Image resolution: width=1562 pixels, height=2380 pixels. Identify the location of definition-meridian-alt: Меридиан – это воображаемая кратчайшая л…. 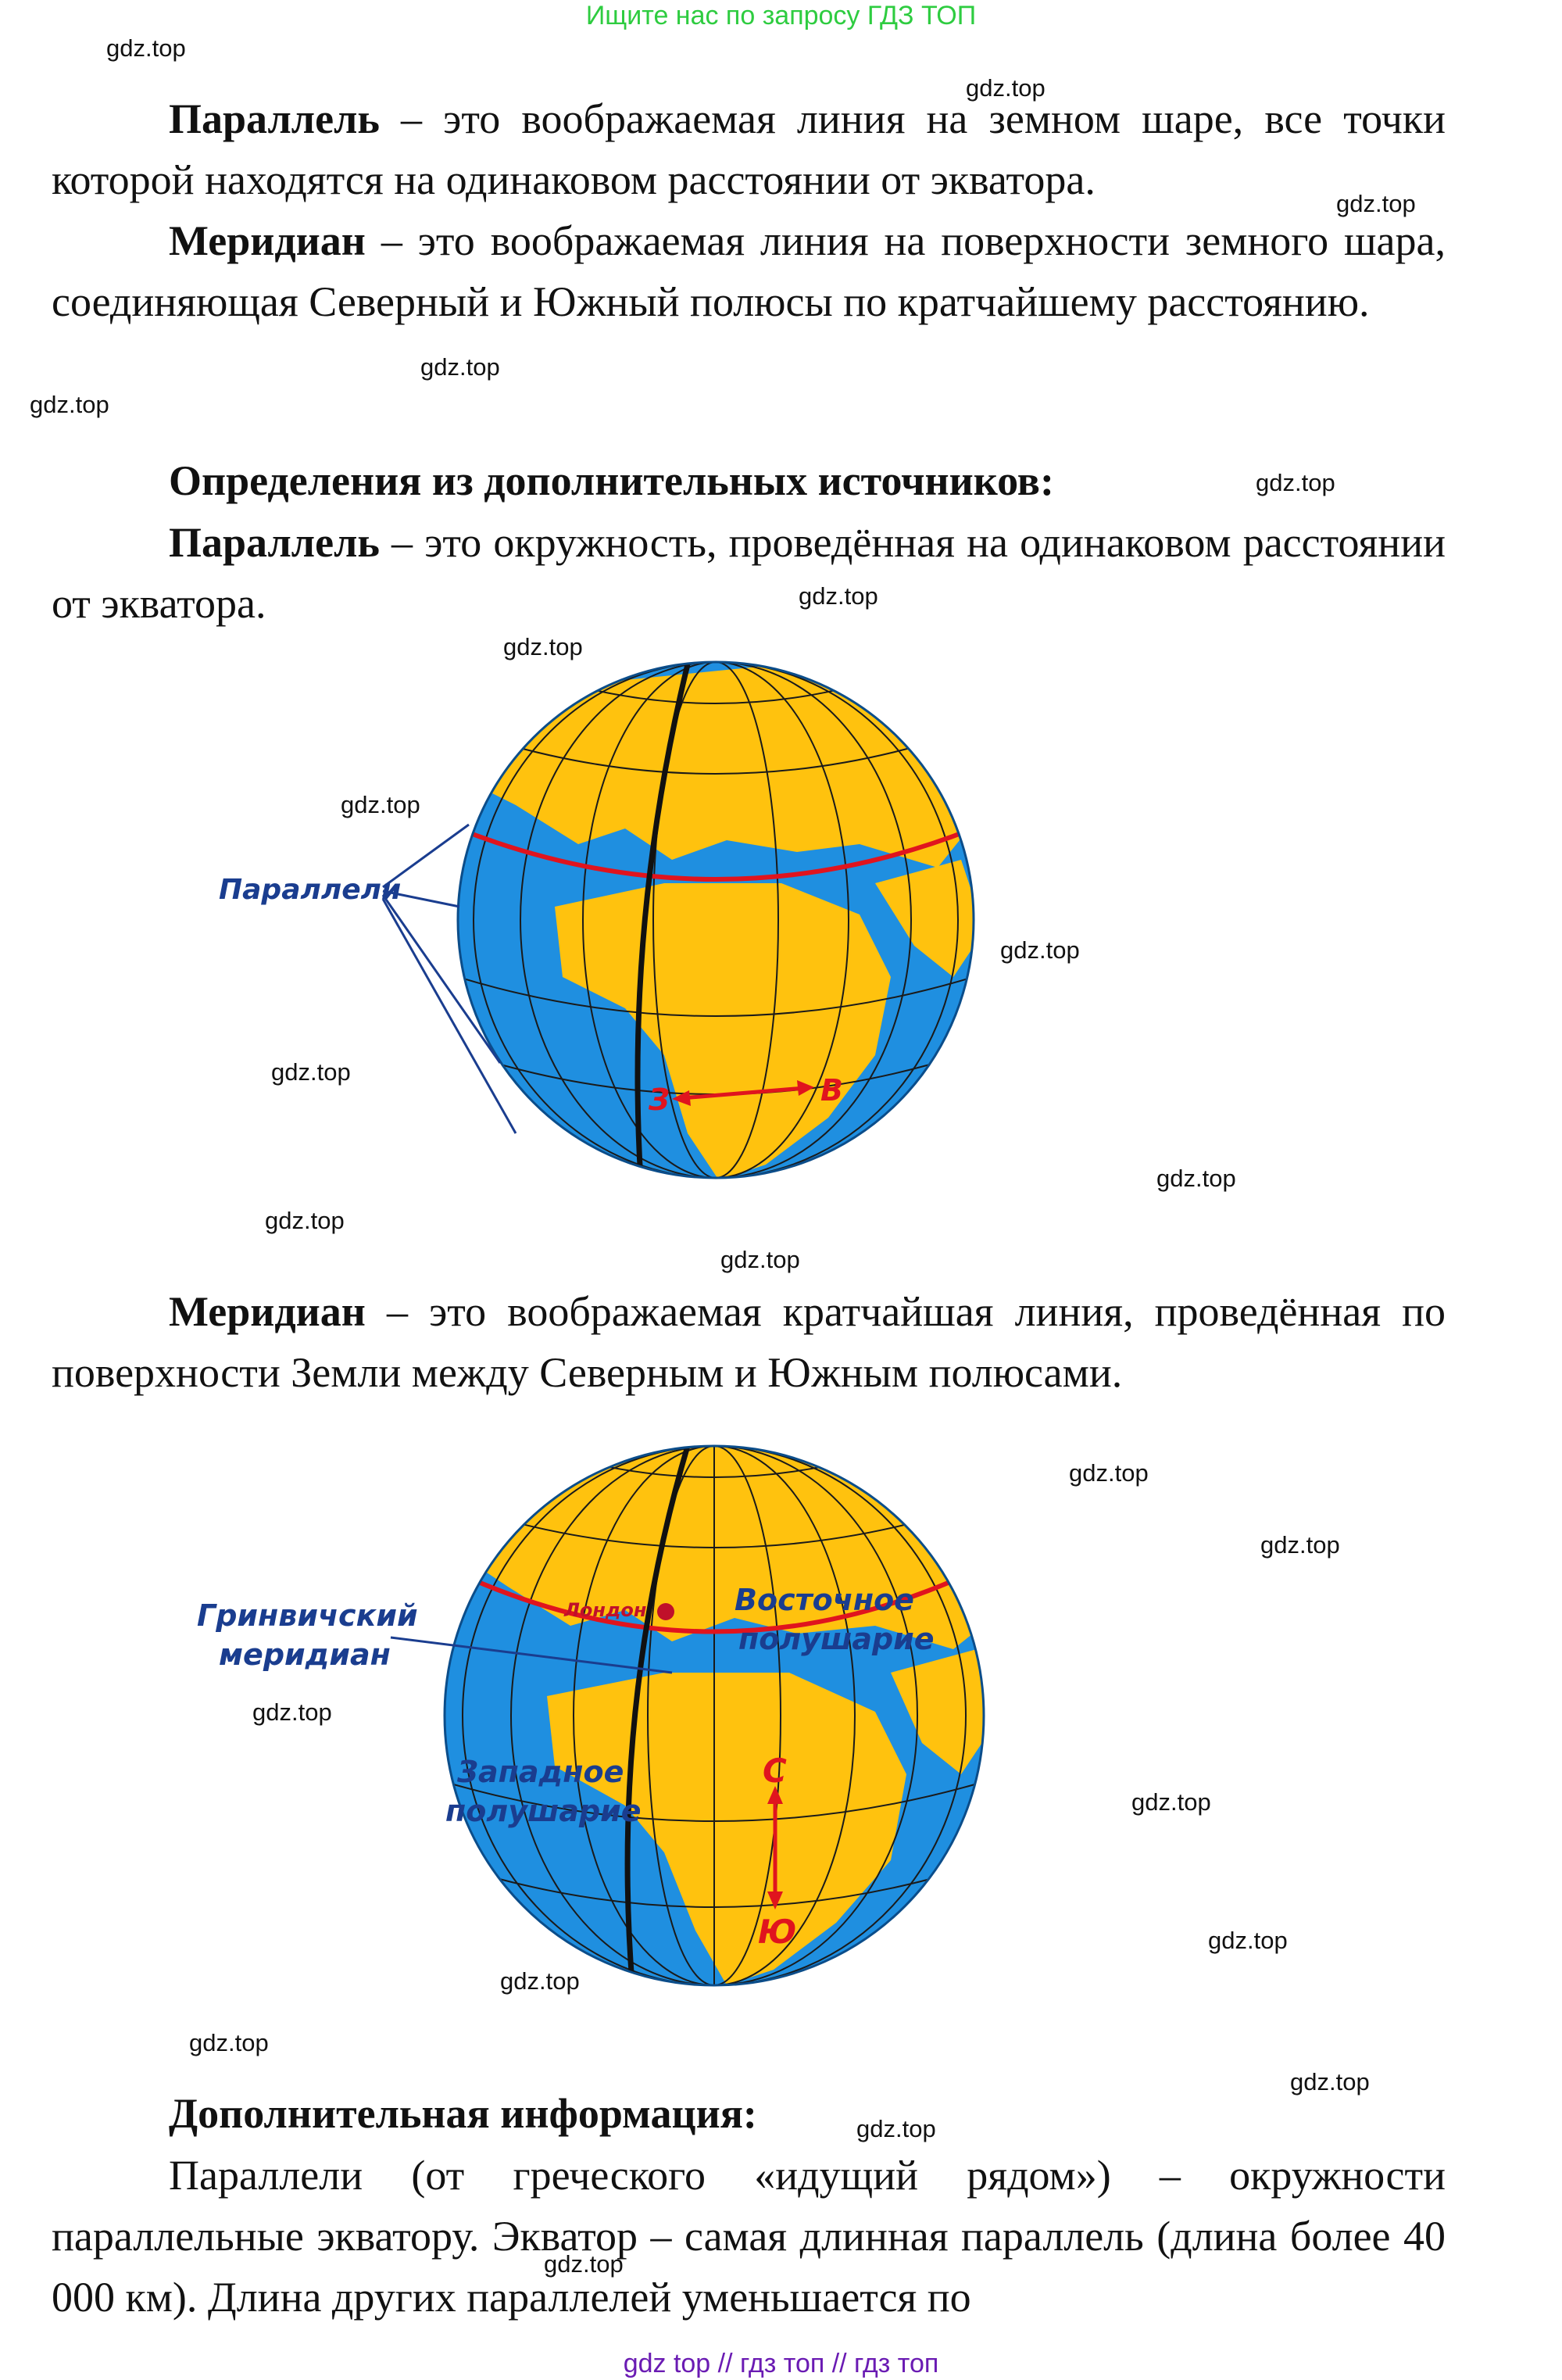
(749, 1342).